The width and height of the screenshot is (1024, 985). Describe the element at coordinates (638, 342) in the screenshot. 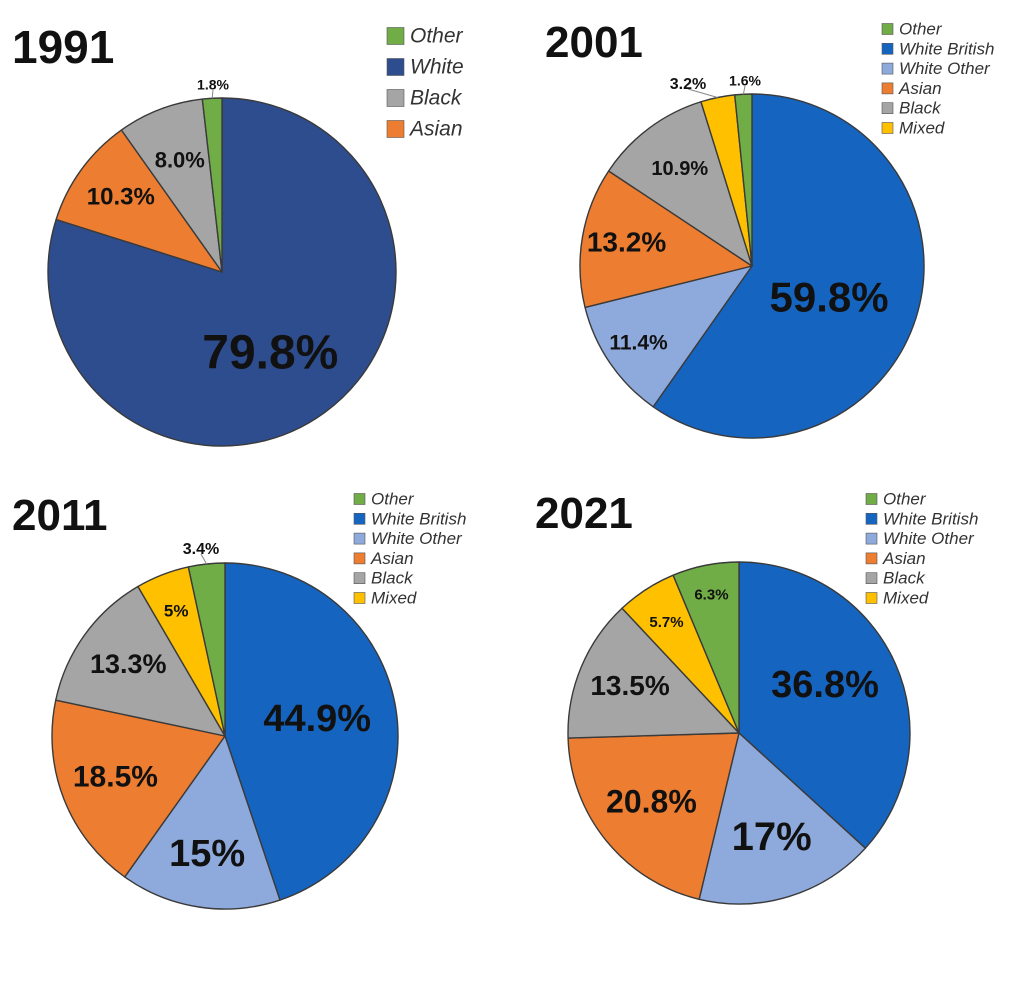

I see `data-label-white-other: 11.4%` at that location.